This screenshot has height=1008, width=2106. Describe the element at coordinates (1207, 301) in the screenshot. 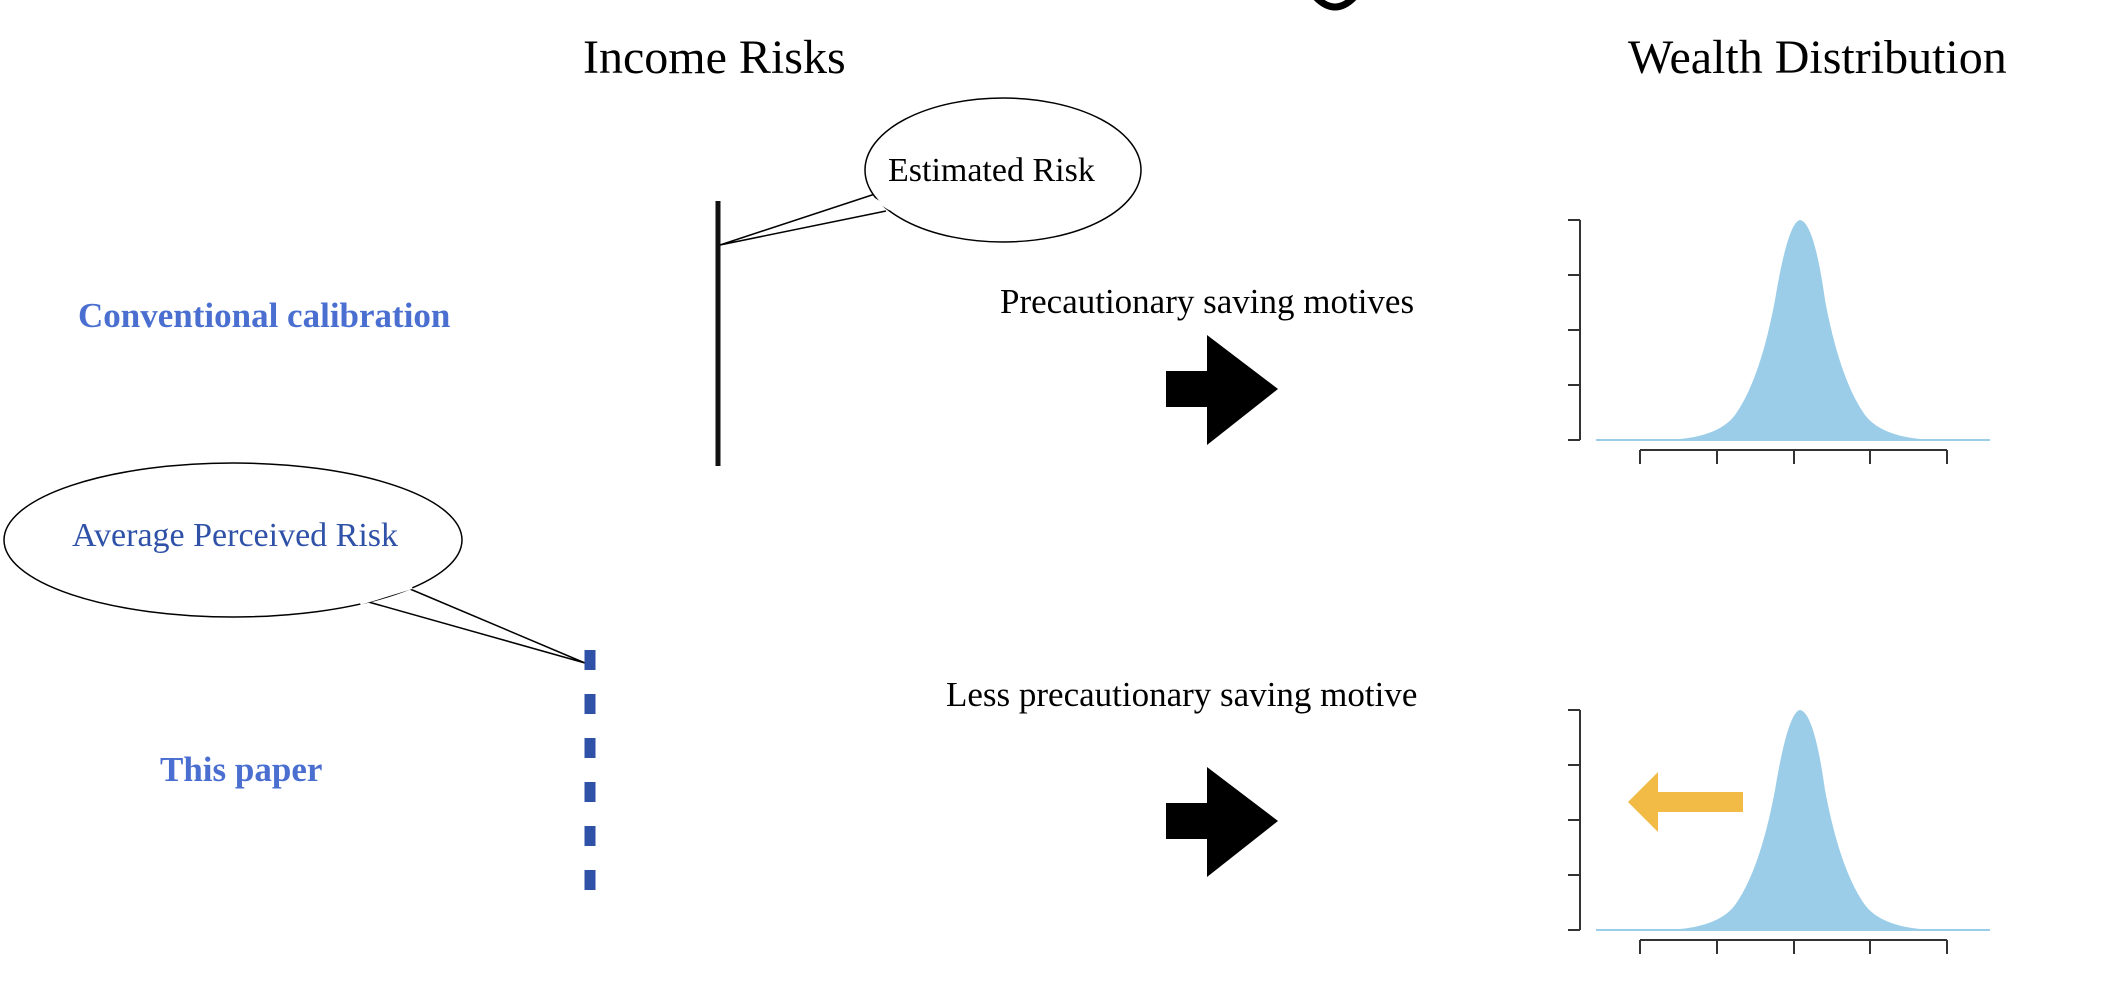

I see `precautionary-motive-text: Precautionary saving motives` at that location.